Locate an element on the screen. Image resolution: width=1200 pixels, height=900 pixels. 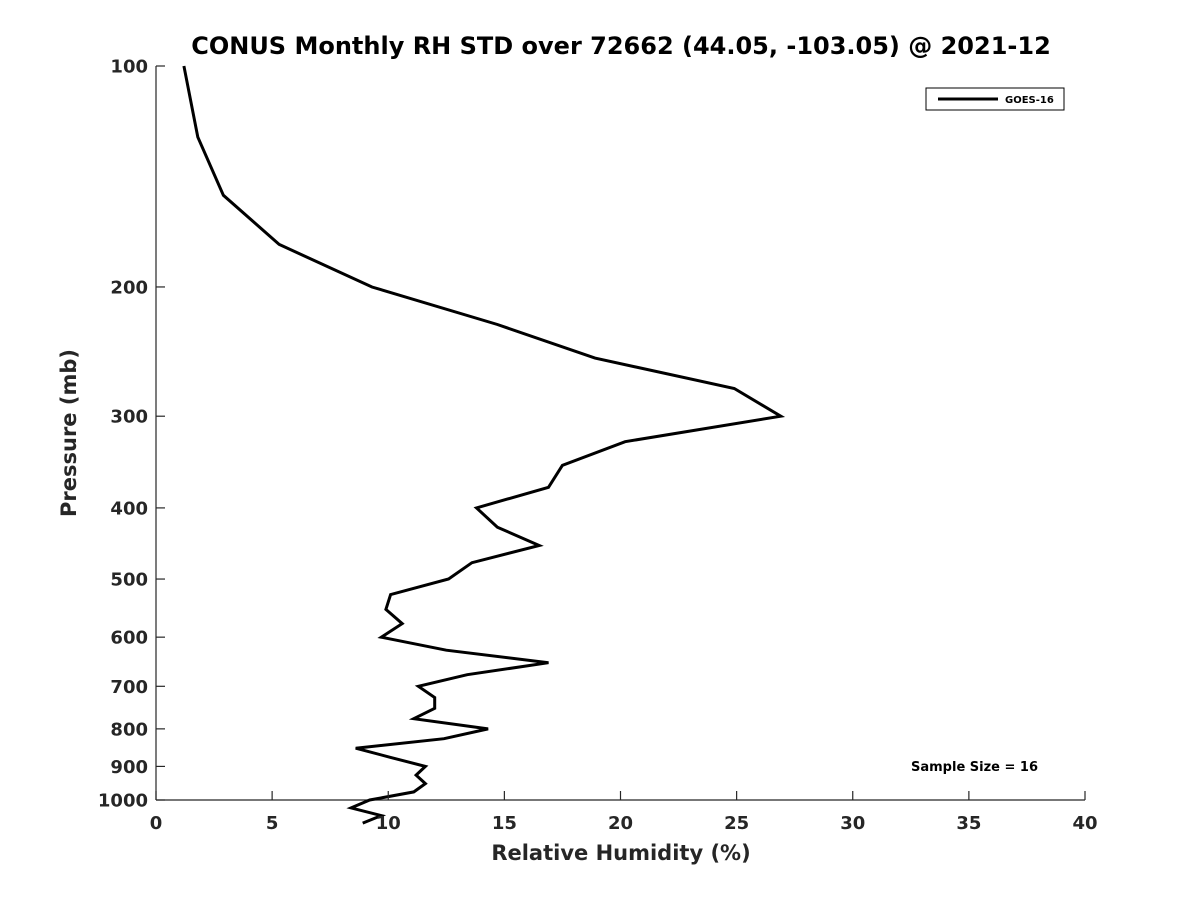
y-tick-label: 600 is located at coordinates (129, 638).